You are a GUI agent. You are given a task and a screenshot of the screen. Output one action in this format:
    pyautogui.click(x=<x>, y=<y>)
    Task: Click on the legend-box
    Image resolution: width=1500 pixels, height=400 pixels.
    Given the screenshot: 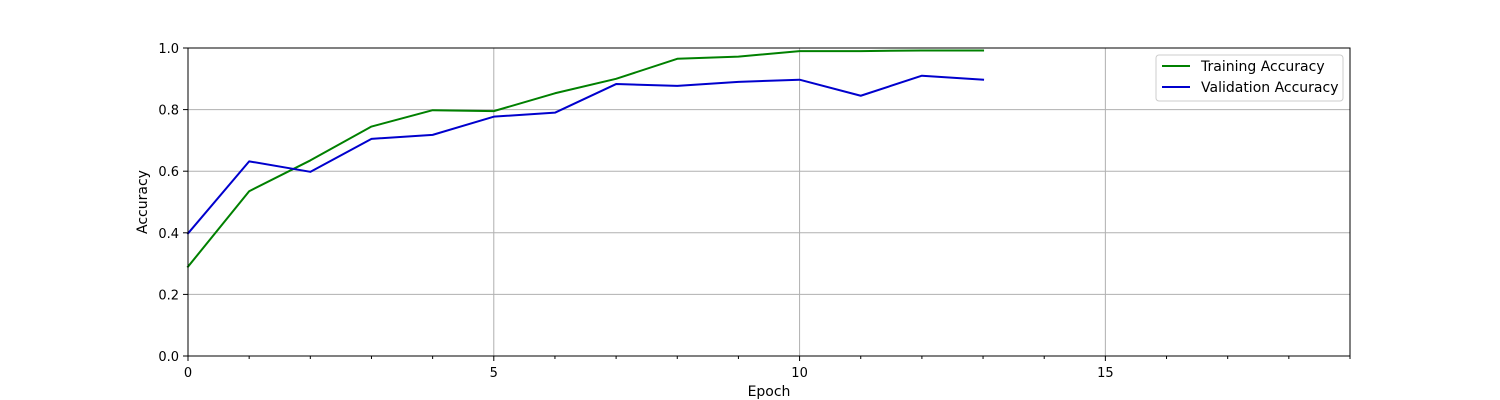 What is the action you would take?
    pyautogui.click(x=1249, y=78)
    